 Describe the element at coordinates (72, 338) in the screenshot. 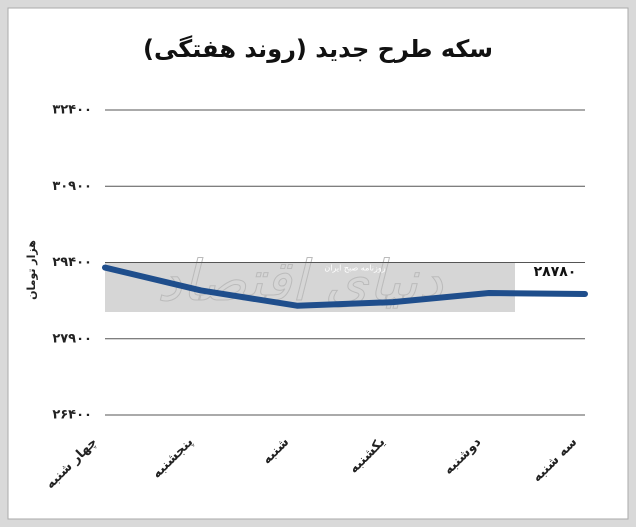

I see `y-tick-label: ۲۷۹۰۰` at that location.